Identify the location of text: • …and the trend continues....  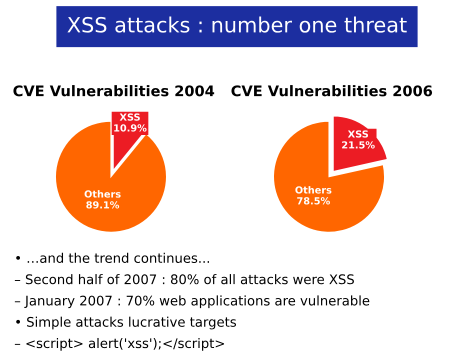
(113, 257).